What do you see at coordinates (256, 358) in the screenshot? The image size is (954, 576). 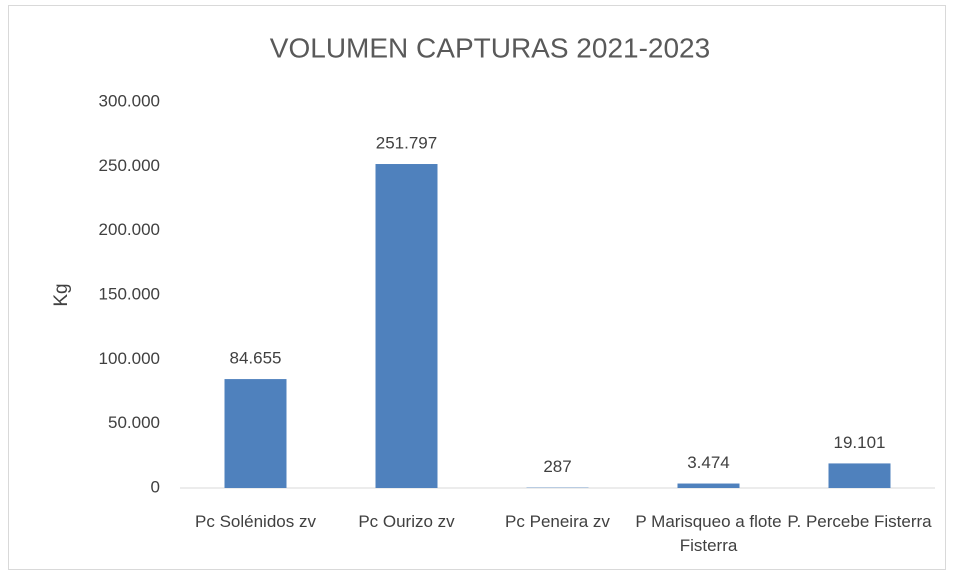 I see `data-label: 84.655` at bounding box center [256, 358].